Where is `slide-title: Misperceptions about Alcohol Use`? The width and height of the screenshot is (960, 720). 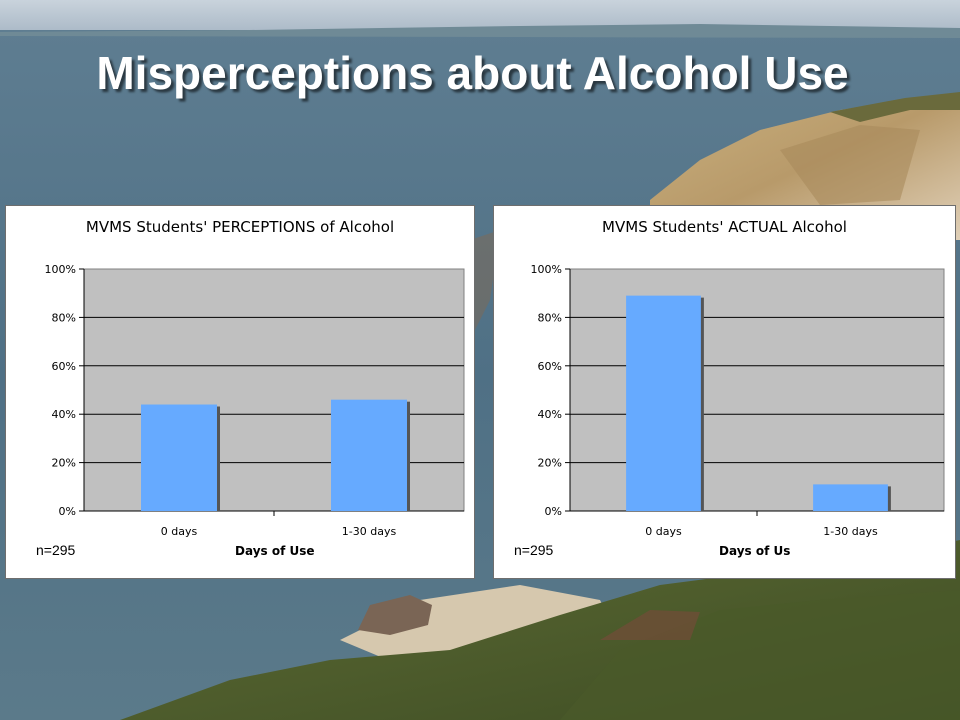 slide-title: Misperceptions about Alcohol Use is located at coordinates (472, 73).